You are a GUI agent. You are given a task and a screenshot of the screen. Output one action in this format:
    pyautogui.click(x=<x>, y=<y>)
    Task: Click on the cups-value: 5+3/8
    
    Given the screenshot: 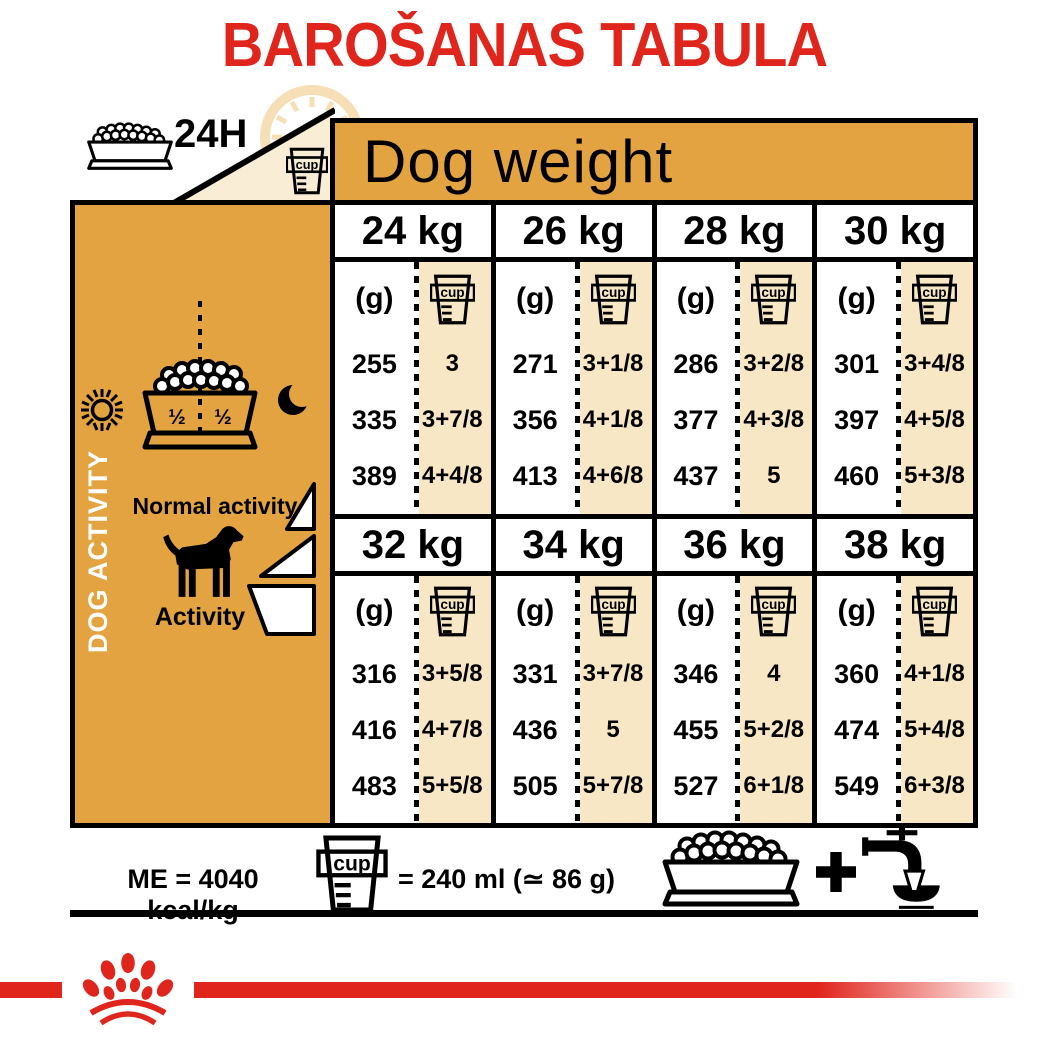 What is the action you would take?
    pyautogui.click(x=934, y=475)
    